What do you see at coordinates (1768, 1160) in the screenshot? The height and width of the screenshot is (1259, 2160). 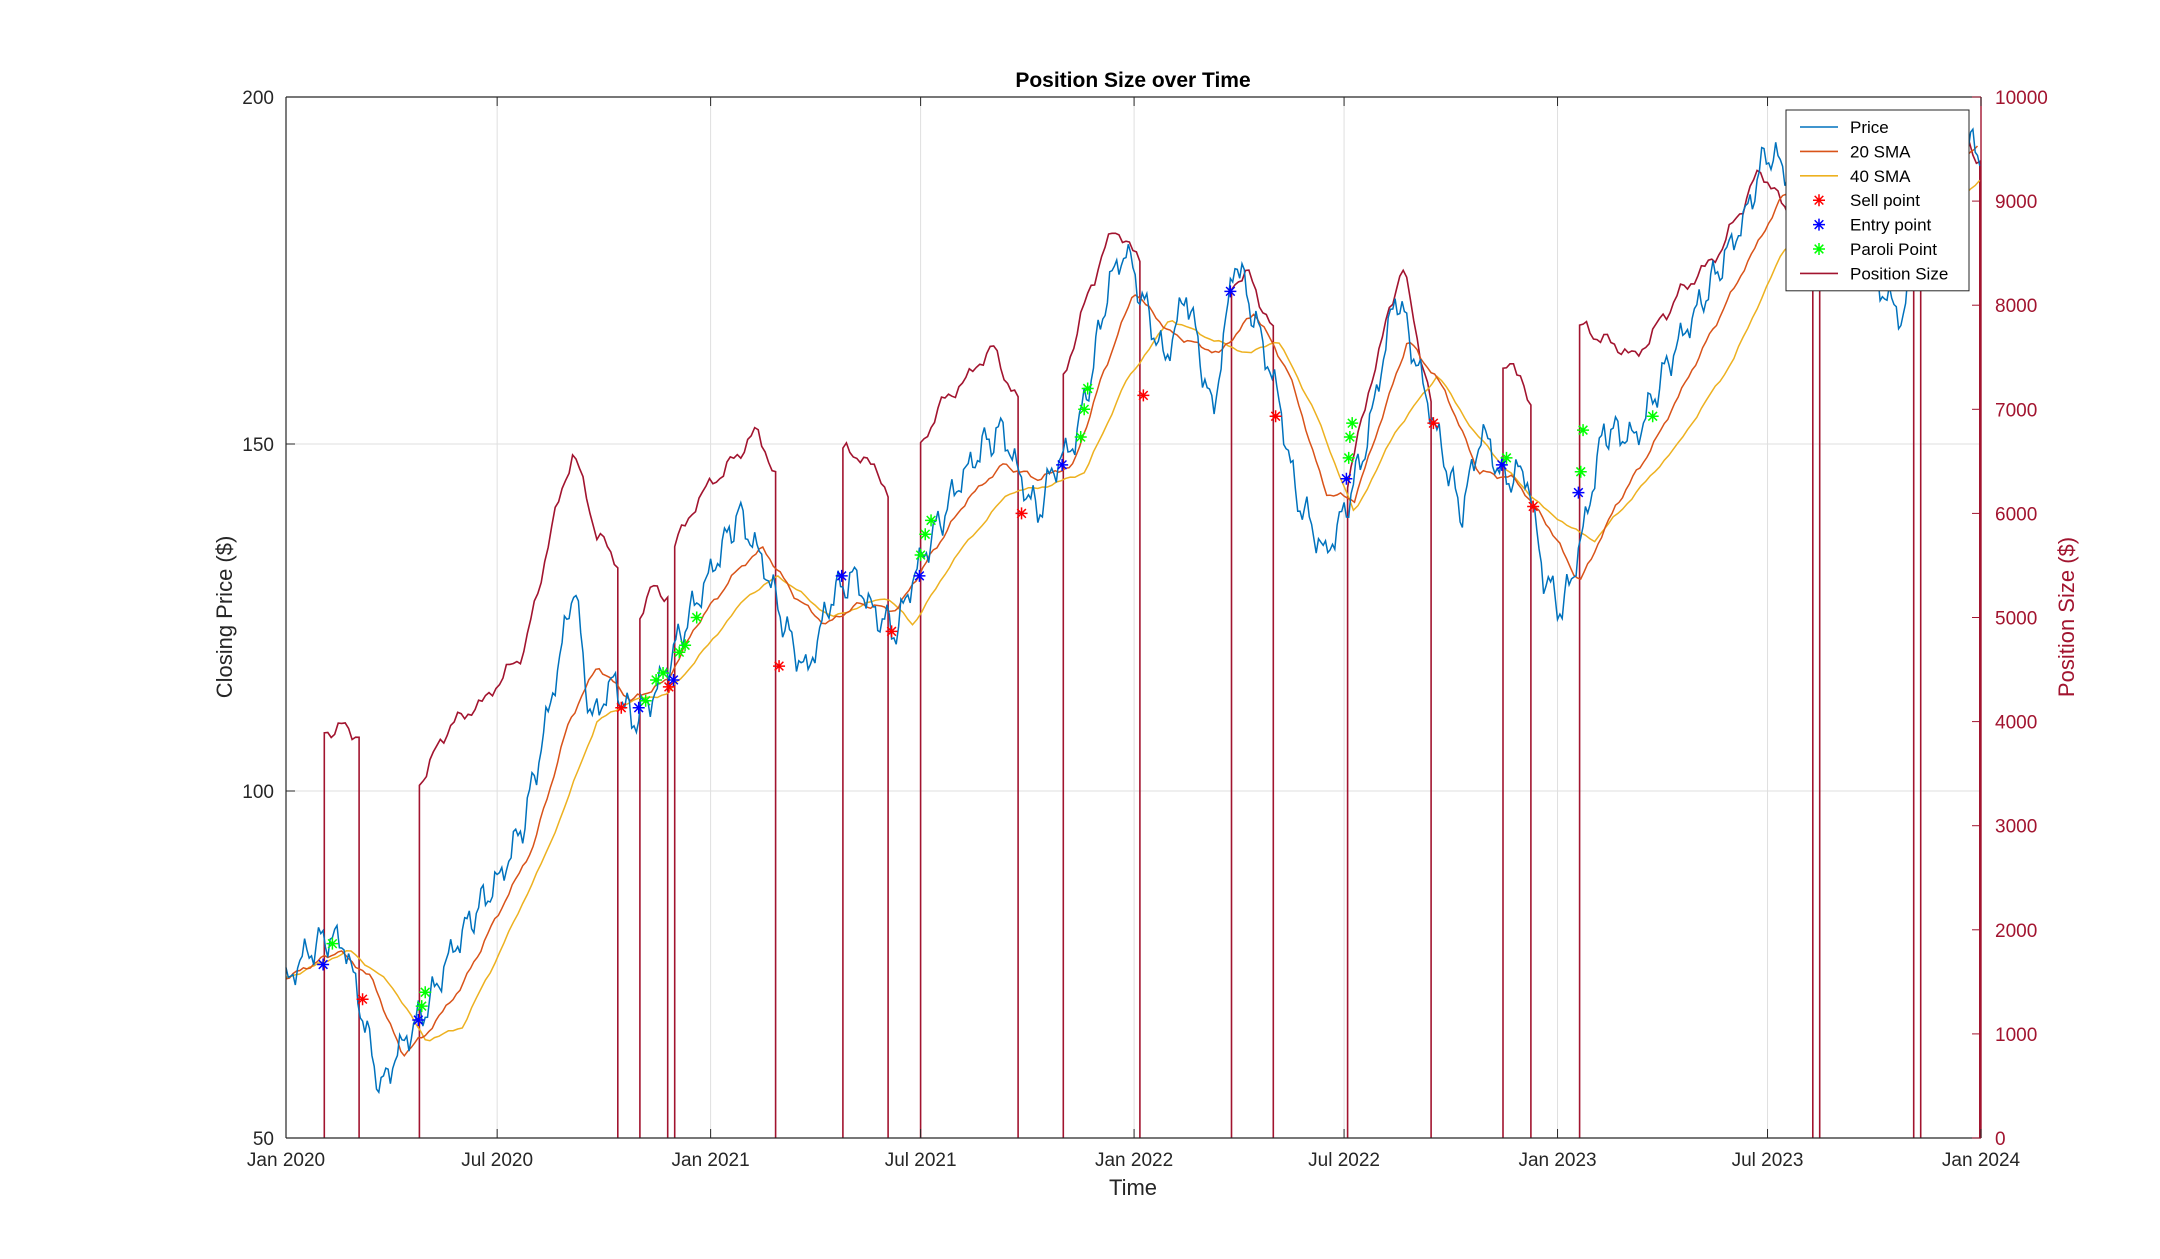 I see `x-tick-label: Jul 2023` at bounding box center [1768, 1160].